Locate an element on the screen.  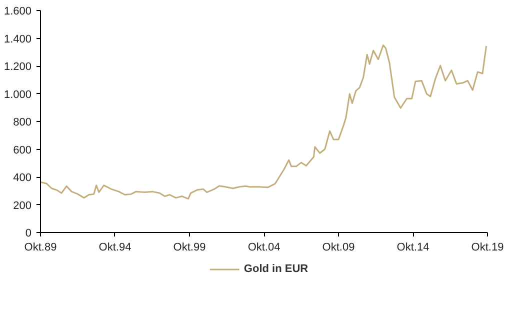
y-tick-label: 1.000 is located at coordinates (18, 94).